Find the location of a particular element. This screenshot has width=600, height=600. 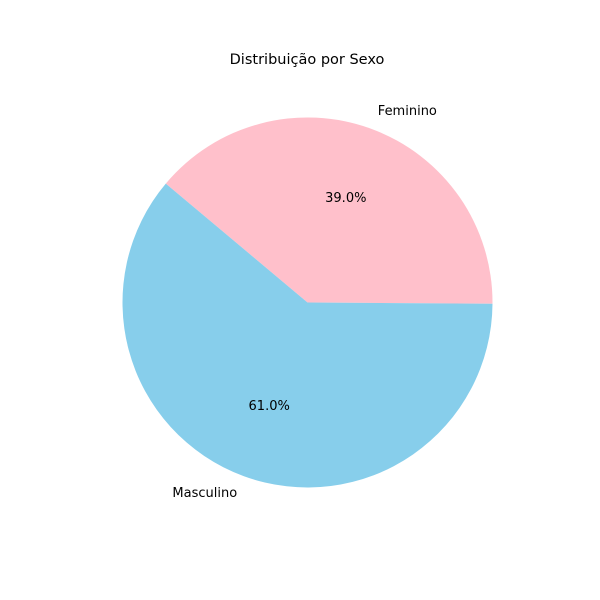

pie-category-label-feminino: Feminino is located at coordinates (407, 111).